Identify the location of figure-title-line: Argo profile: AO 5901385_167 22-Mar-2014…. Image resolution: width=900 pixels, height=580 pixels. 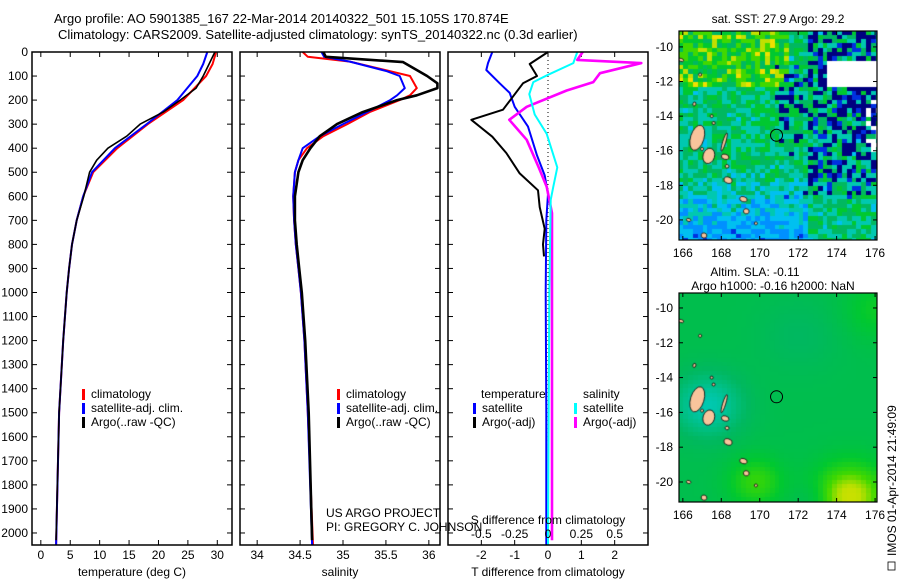
(281, 18).